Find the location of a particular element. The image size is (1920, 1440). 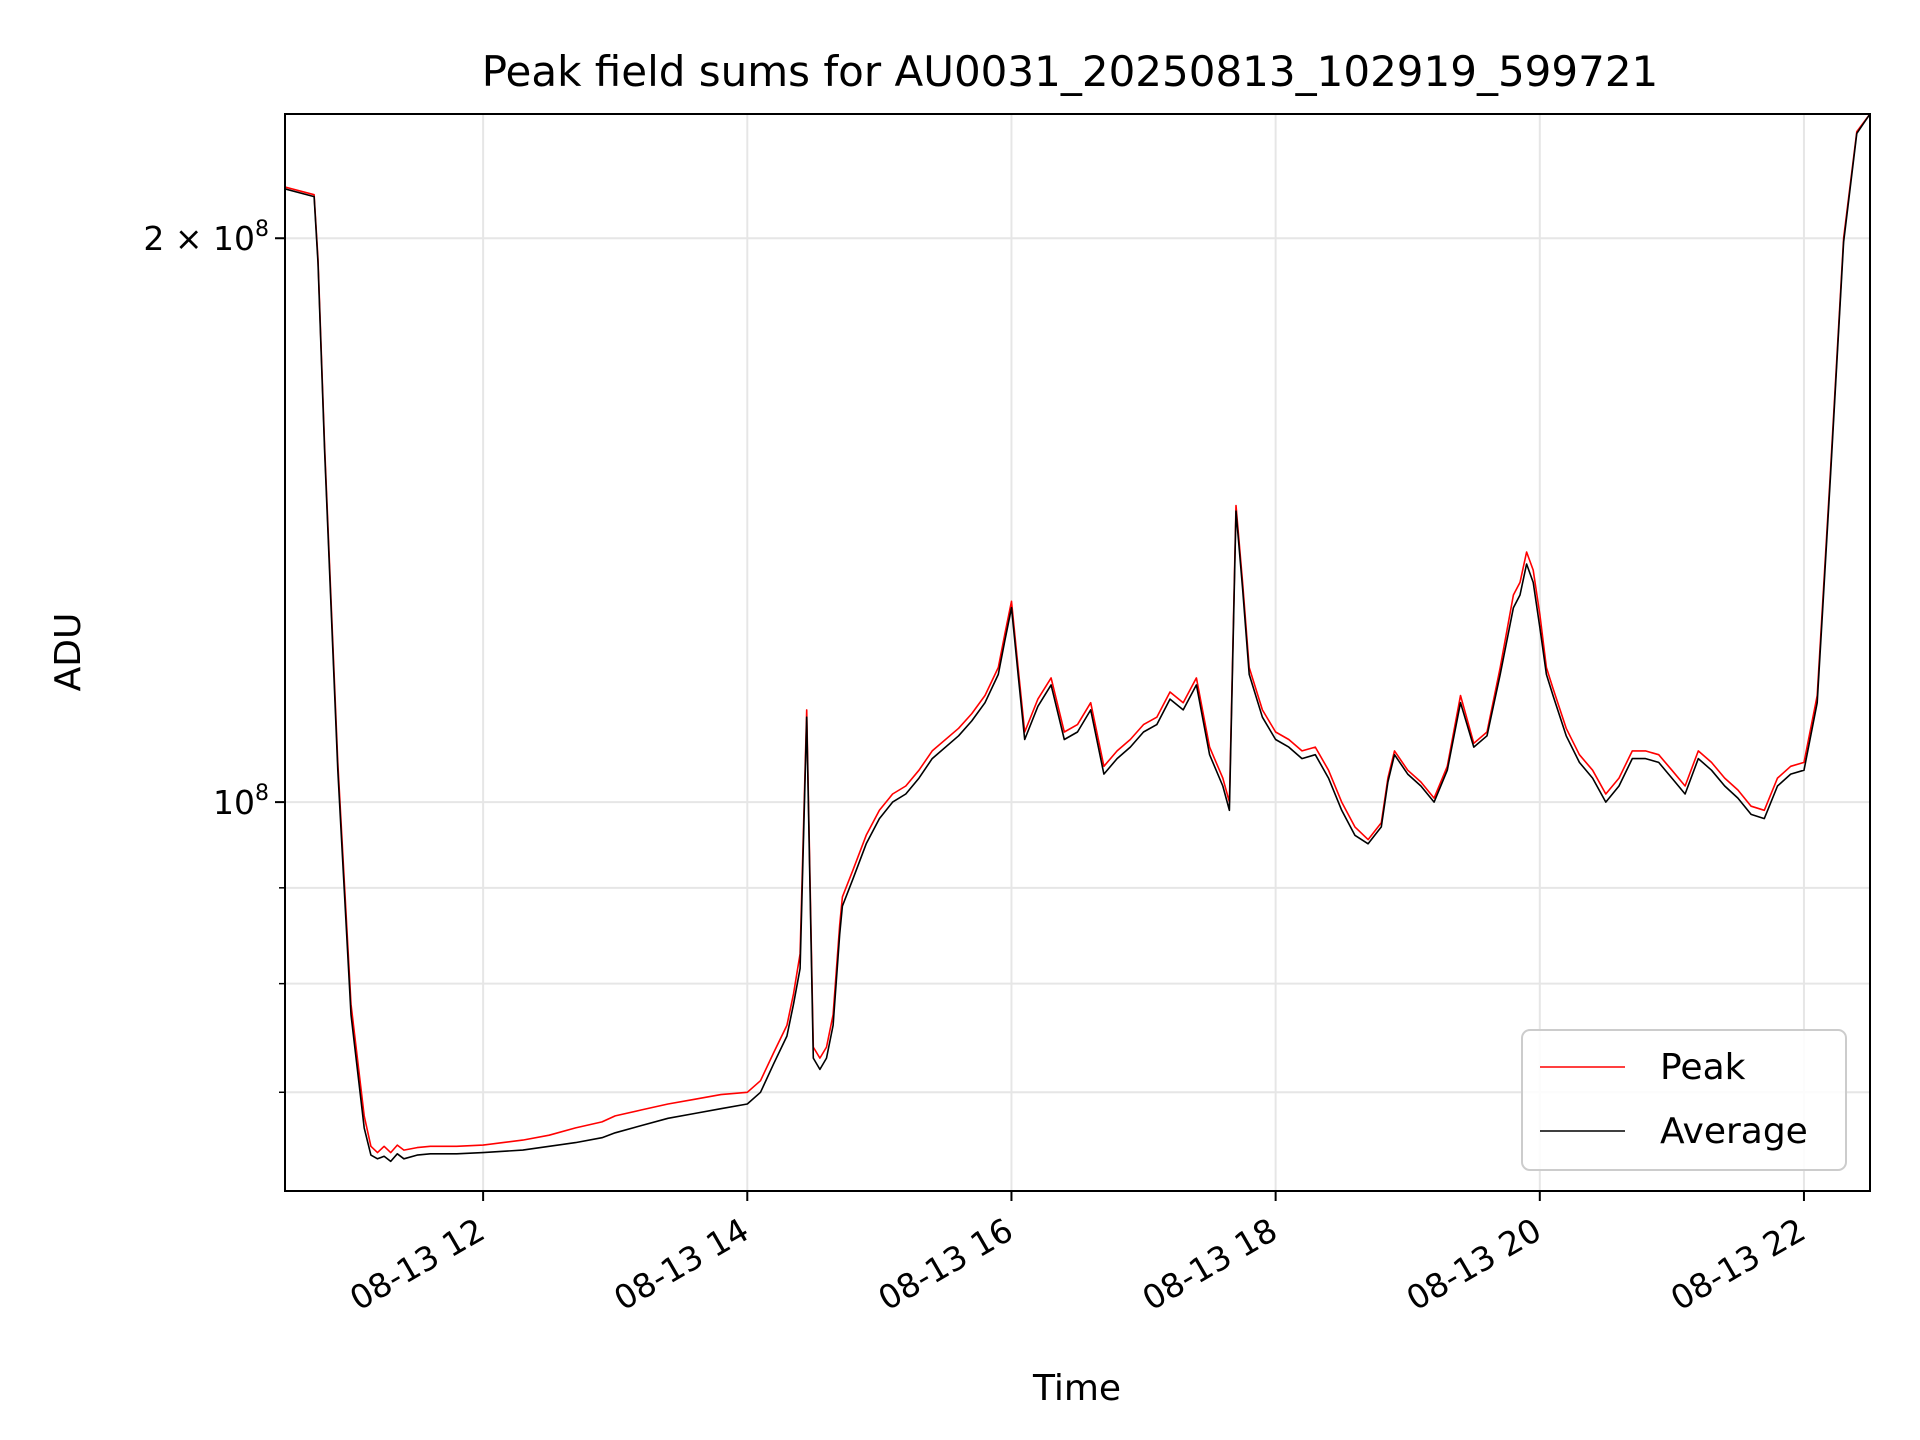

y-tick-label: 108 is located at coordinates (241, 801).